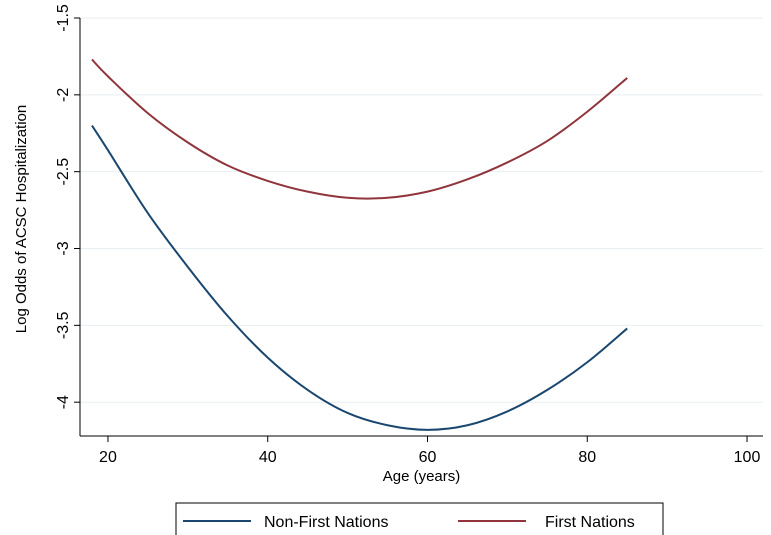 The height and width of the screenshot is (535, 771). Describe the element at coordinates (63, 325) in the screenshot. I see `y-tick-label: -3.5` at that location.